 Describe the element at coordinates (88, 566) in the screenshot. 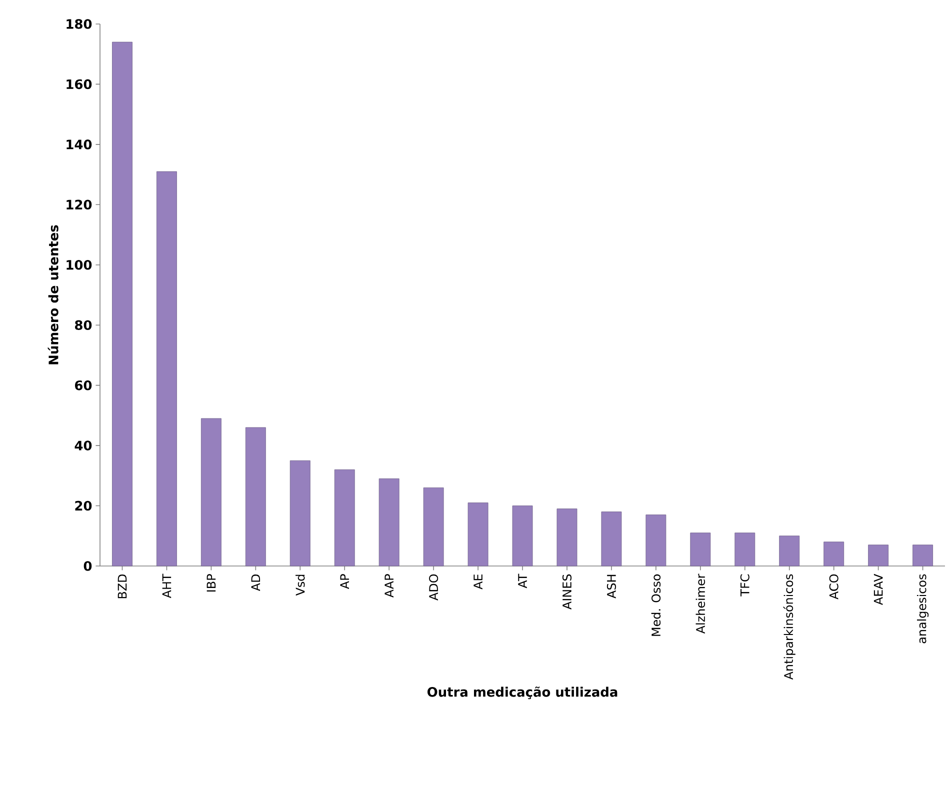

I see `y-tick-label: 0` at that location.